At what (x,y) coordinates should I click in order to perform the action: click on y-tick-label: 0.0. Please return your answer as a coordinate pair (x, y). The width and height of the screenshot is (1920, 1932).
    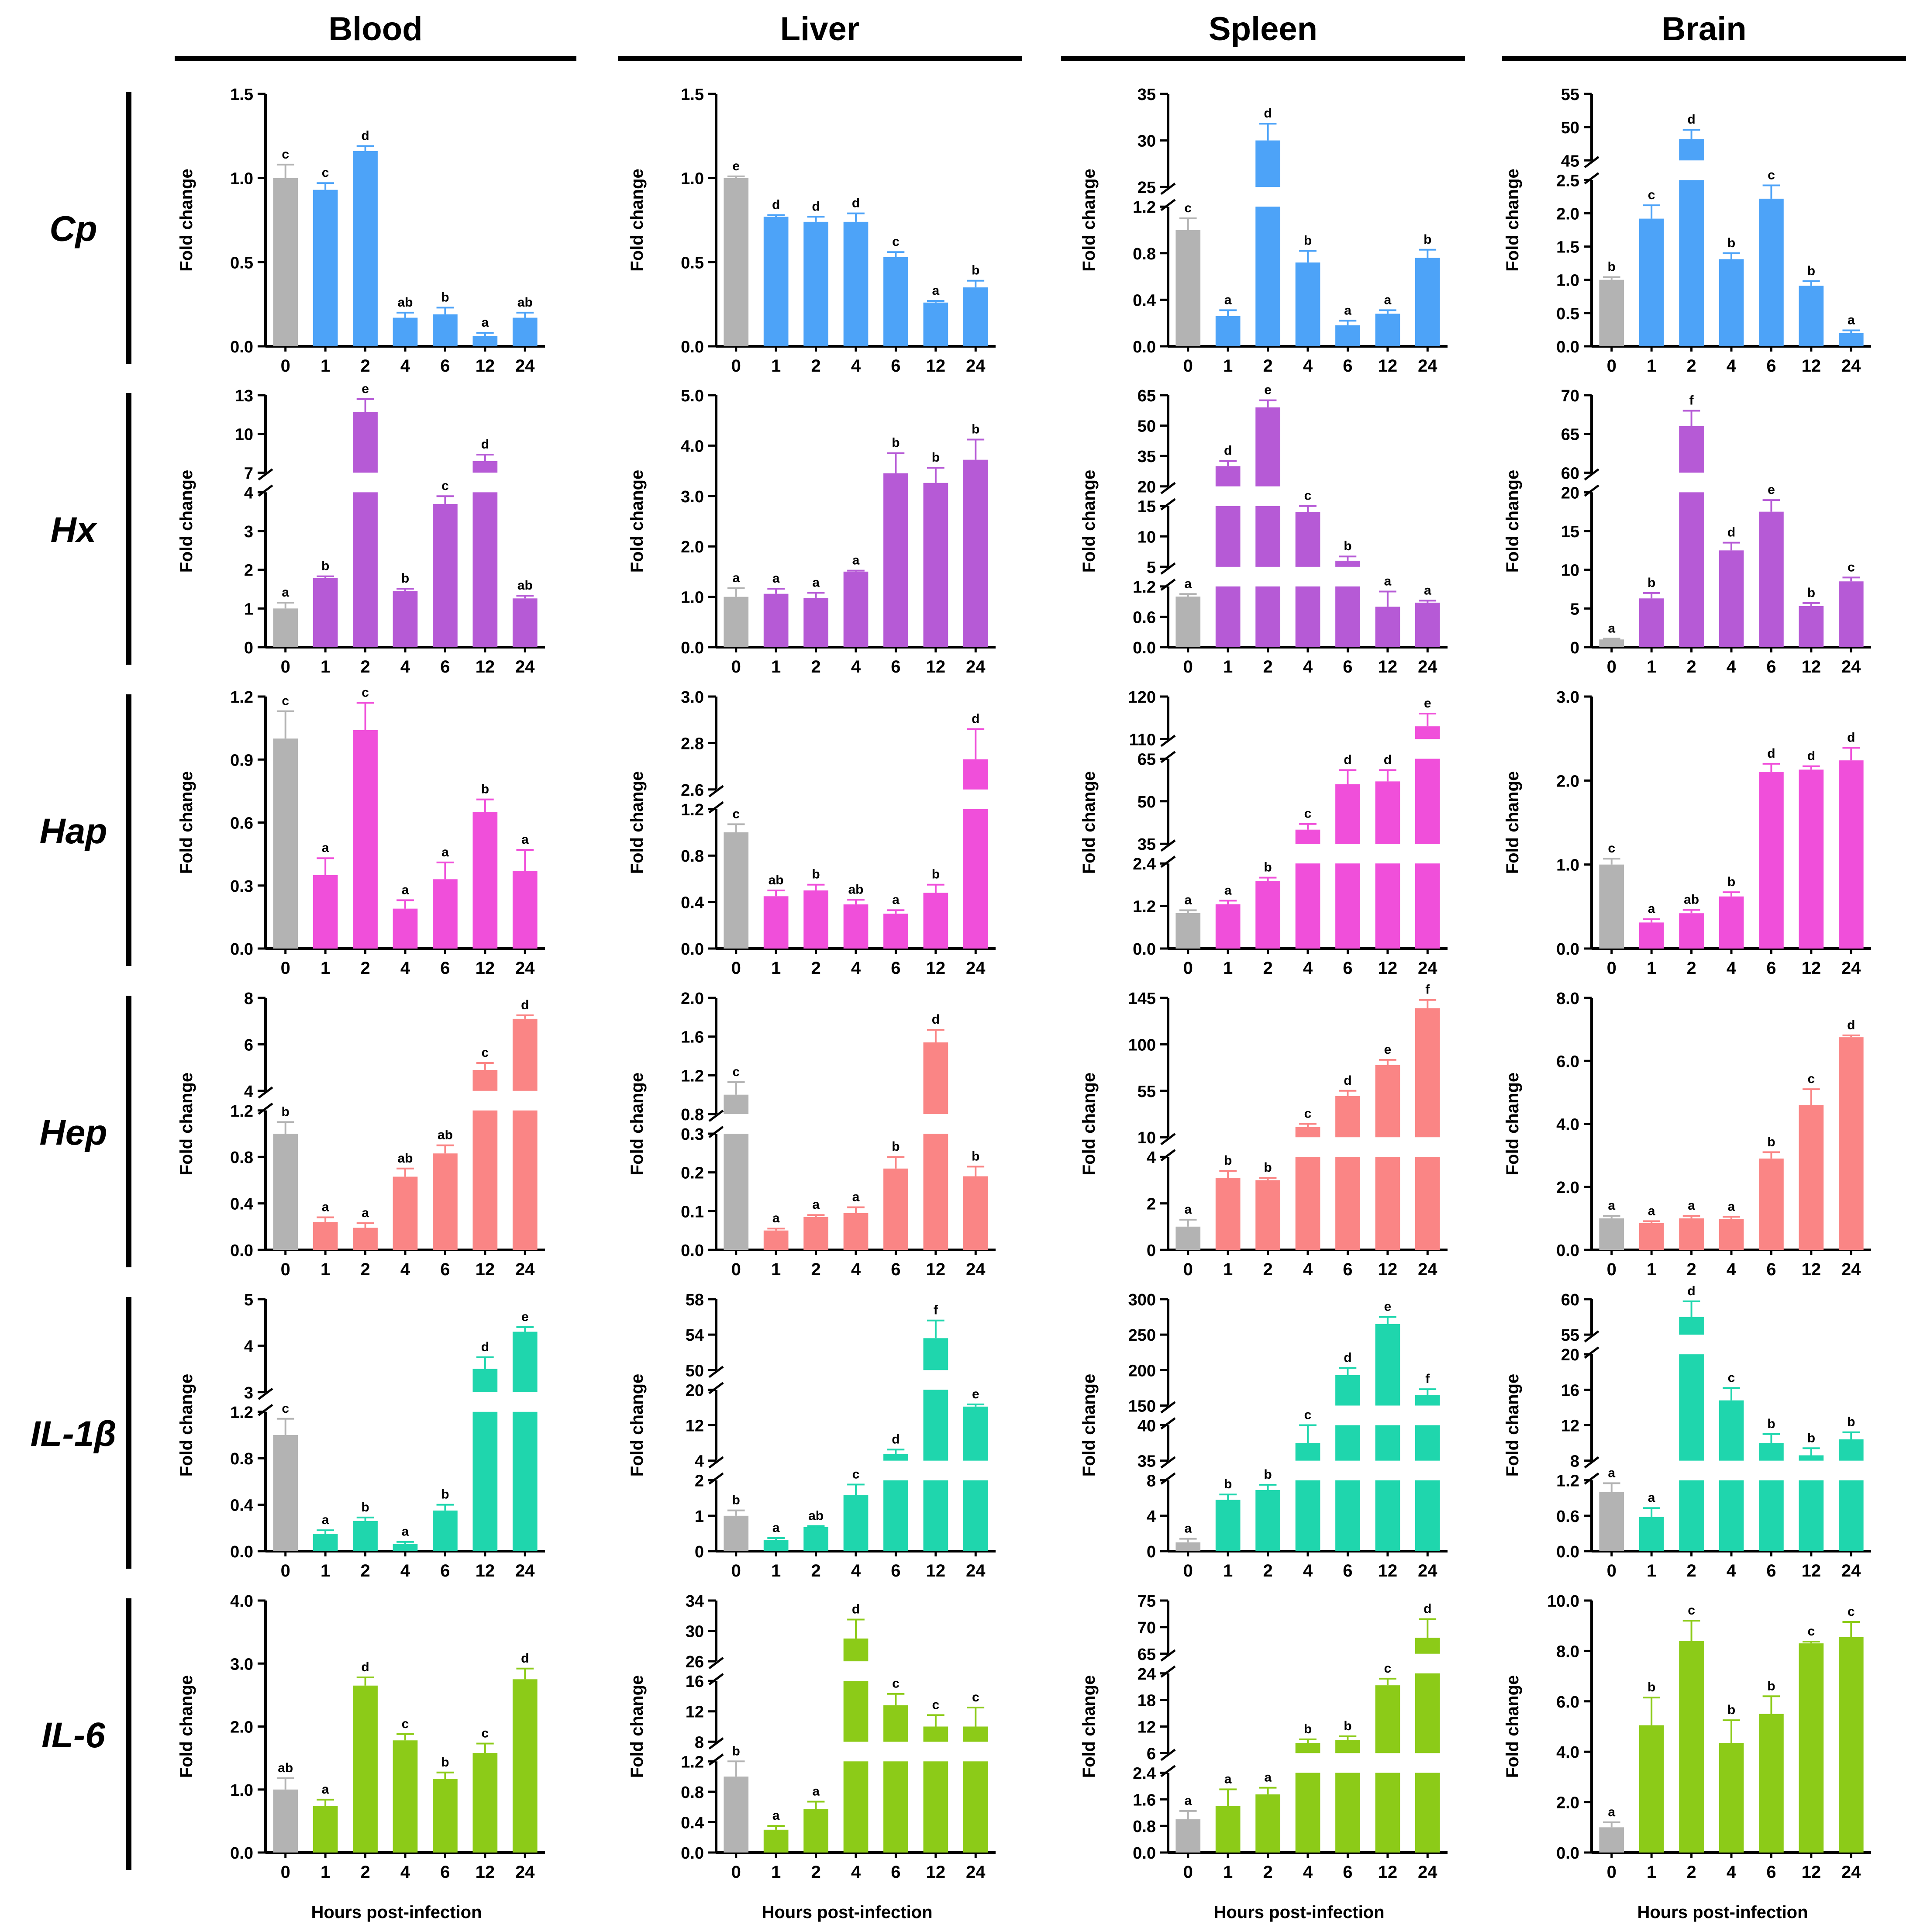
    Looking at the image, I should click on (1144, 1853).